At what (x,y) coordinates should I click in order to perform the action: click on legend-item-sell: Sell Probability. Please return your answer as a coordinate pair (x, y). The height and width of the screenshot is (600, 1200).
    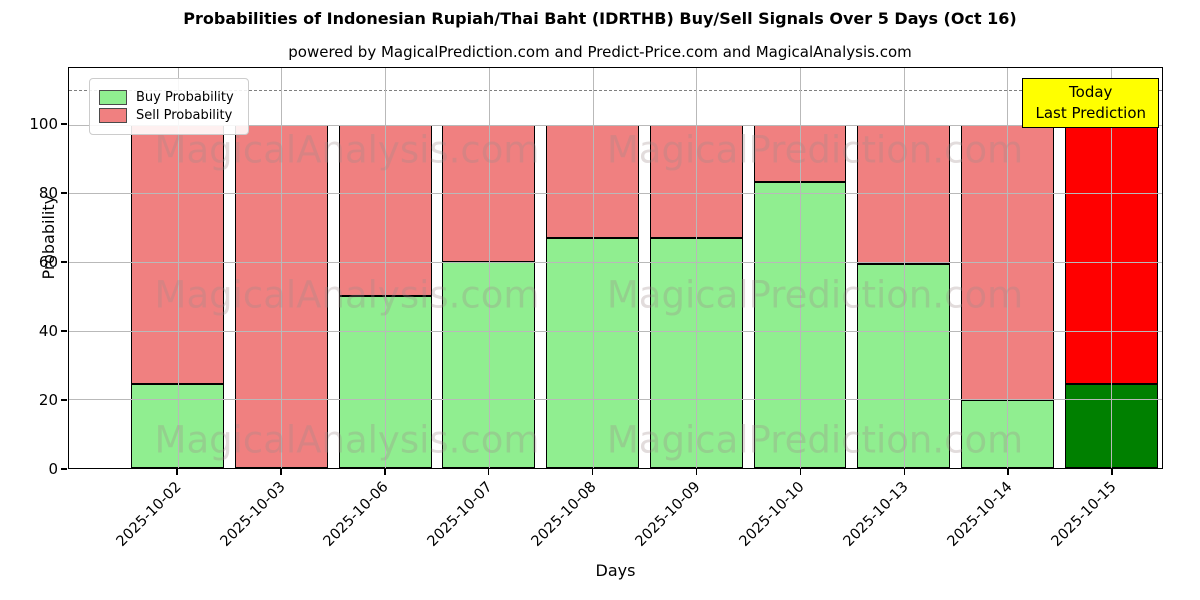
    Looking at the image, I should click on (166, 115).